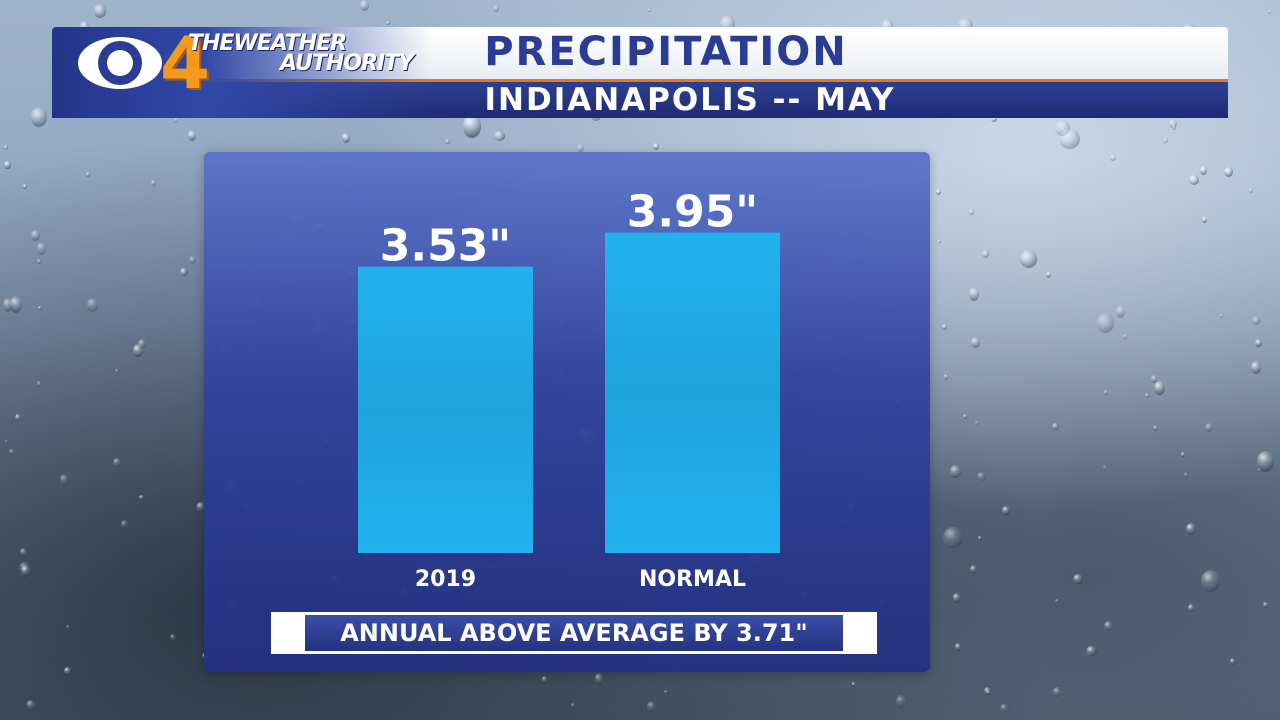 This screenshot has width=1280, height=720. Describe the element at coordinates (666, 52) in the screenshot. I see `page-title: PRECIPITATION` at that location.